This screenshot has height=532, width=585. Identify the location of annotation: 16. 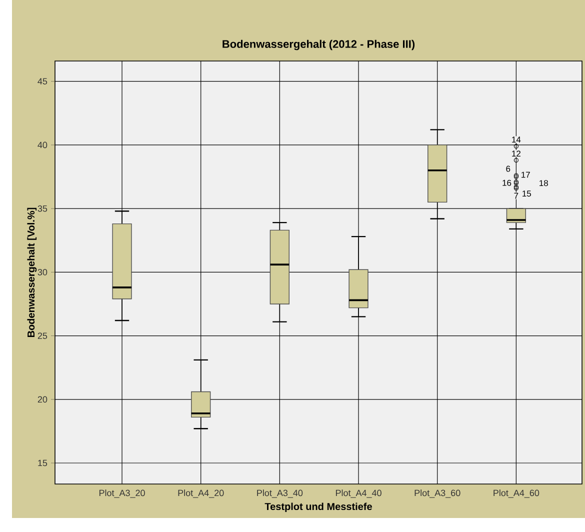
(507, 183).